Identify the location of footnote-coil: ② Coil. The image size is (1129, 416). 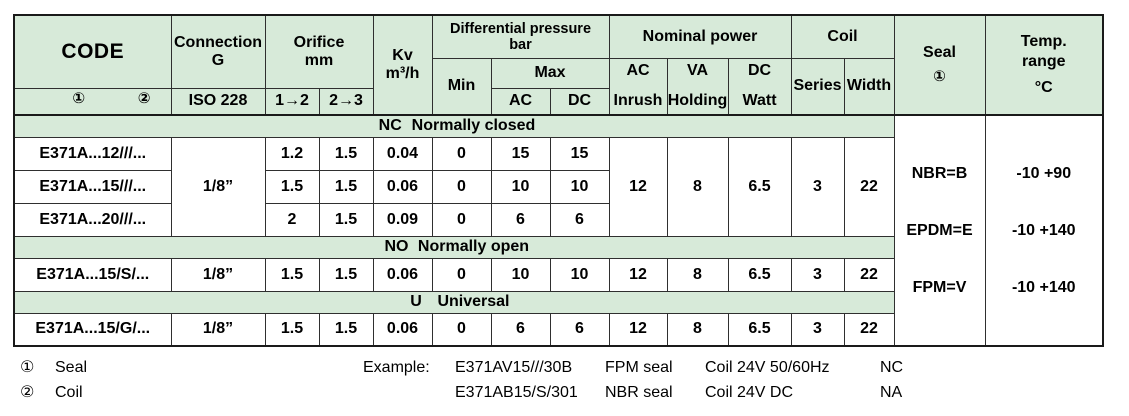
(191, 392).